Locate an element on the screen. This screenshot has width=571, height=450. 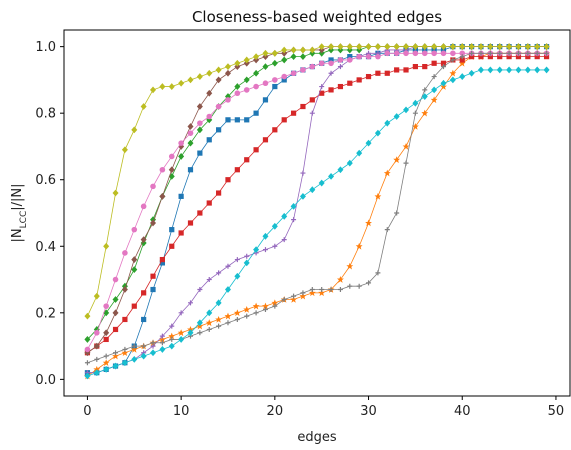
x-tick-label: 50 is located at coordinates (556, 411).